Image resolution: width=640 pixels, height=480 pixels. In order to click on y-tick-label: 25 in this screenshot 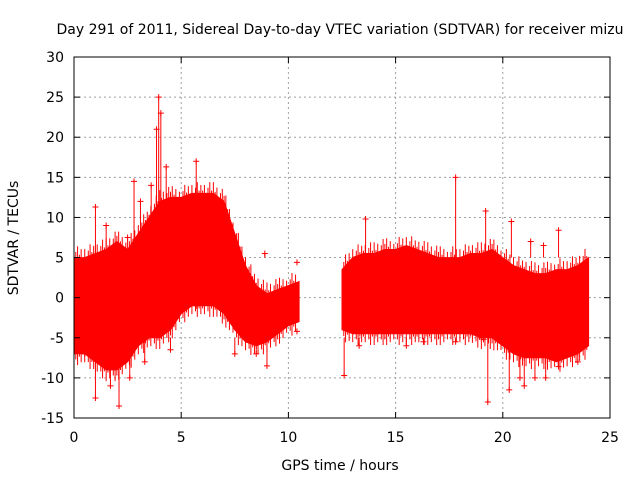, I will do `click(55, 98)`.